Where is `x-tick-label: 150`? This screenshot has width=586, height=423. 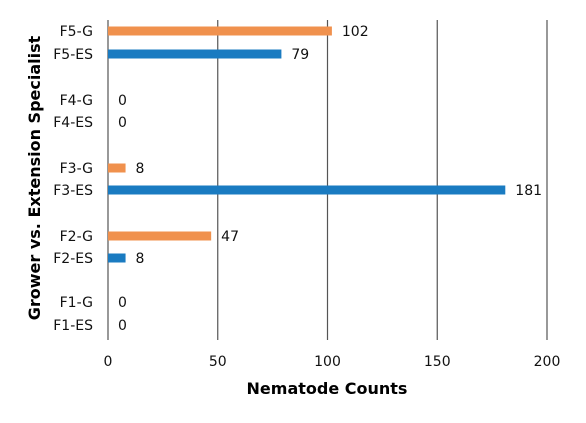
x-tick-label: 150 is located at coordinates (437, 362).